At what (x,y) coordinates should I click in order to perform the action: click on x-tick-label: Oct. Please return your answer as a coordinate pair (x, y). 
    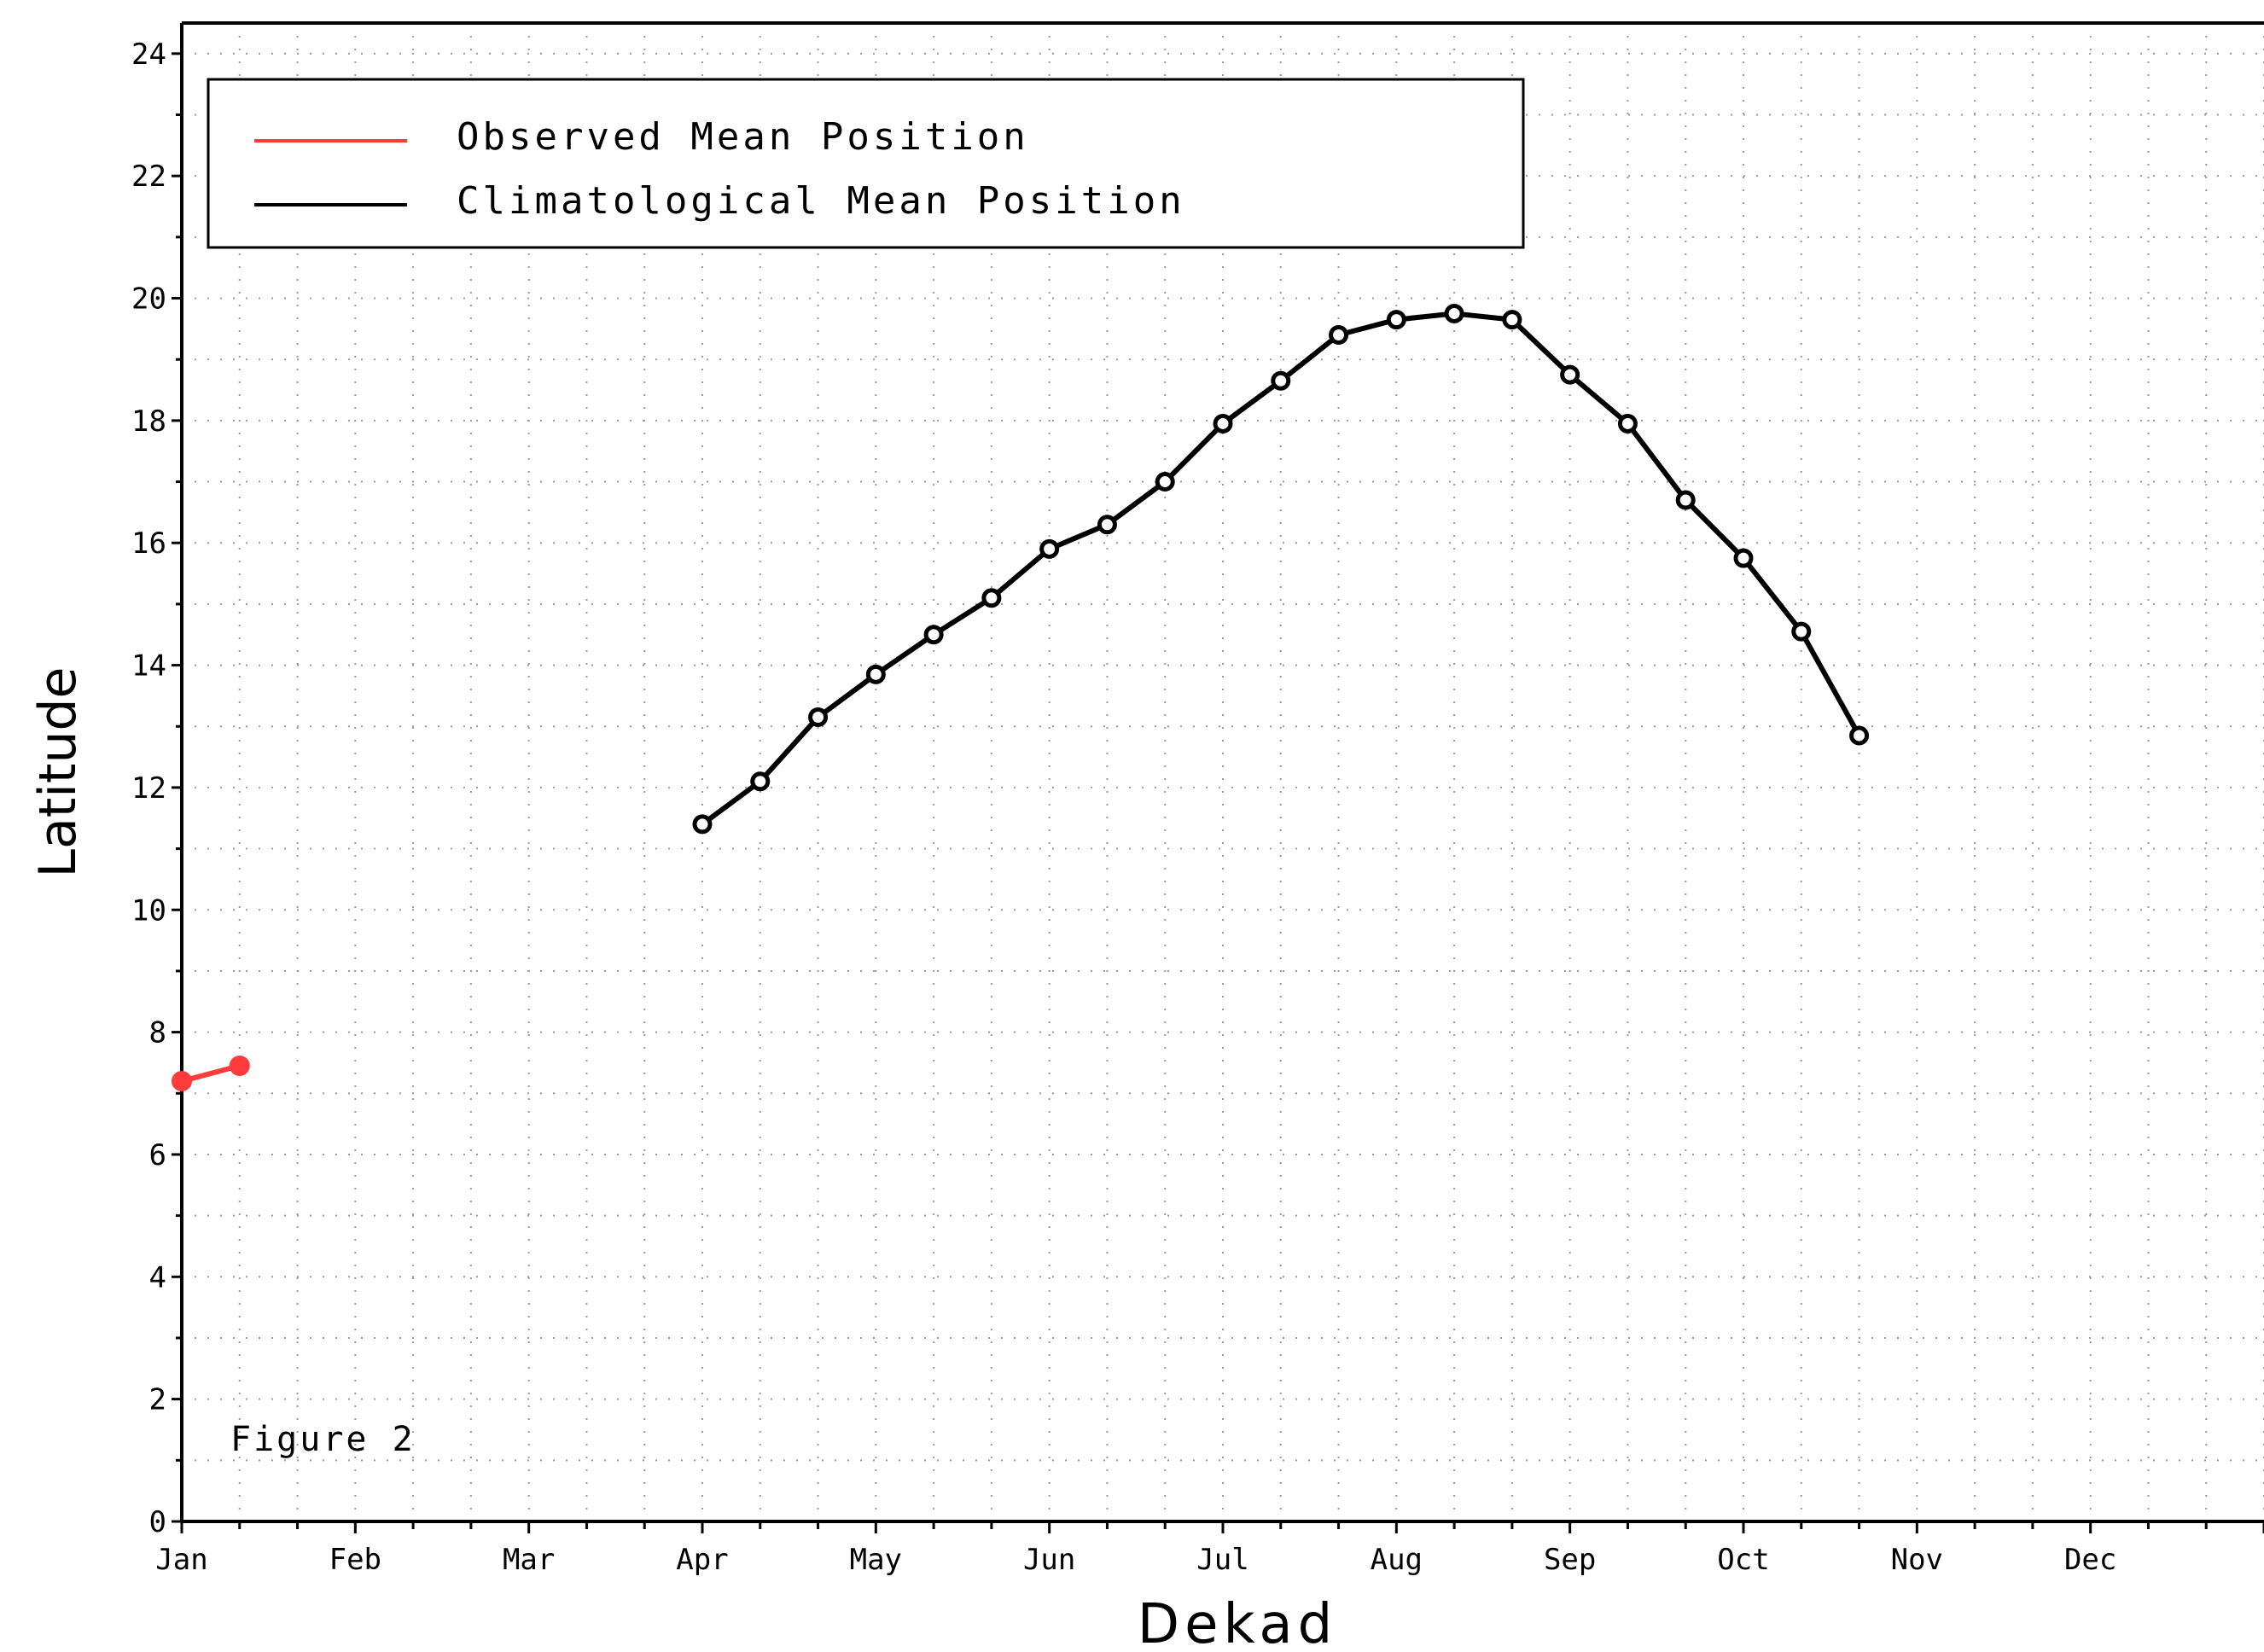
    Looking at the image, I should click on (1743, 1560).